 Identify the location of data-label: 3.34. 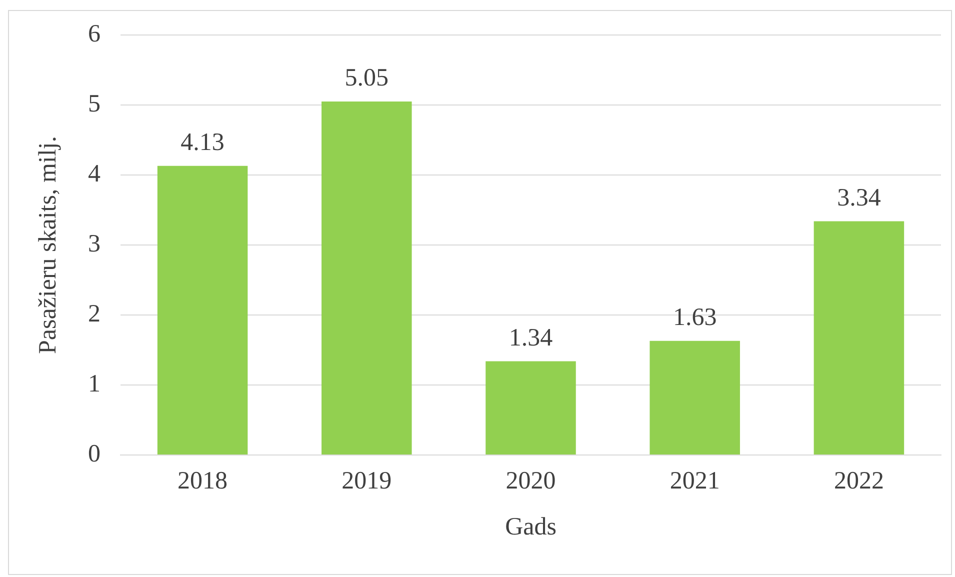
(859, 198).